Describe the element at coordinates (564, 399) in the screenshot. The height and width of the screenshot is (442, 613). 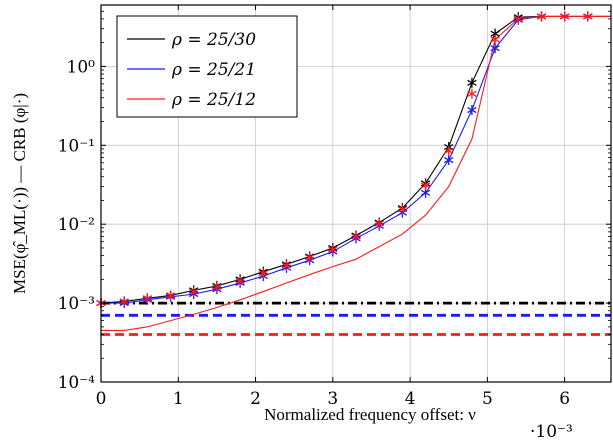
I see `x-tick-label: 6` at that location.